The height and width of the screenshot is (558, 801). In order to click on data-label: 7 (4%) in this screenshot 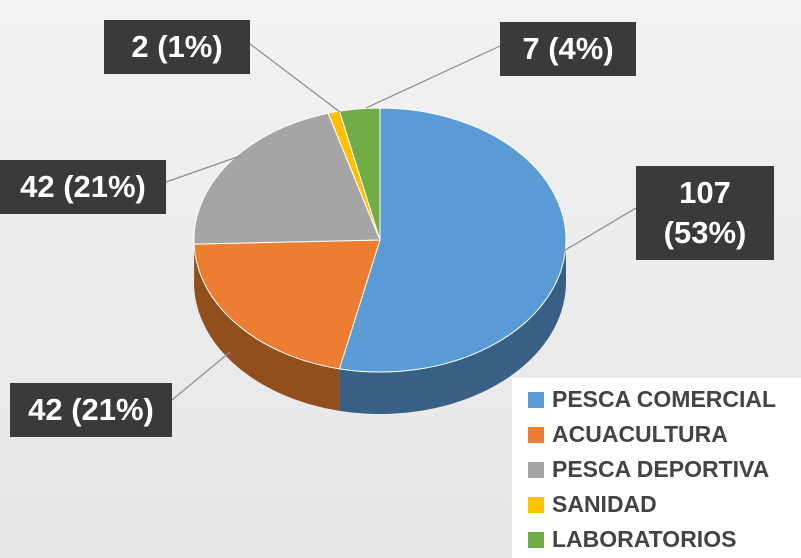, I will do `click(568, 49)`.